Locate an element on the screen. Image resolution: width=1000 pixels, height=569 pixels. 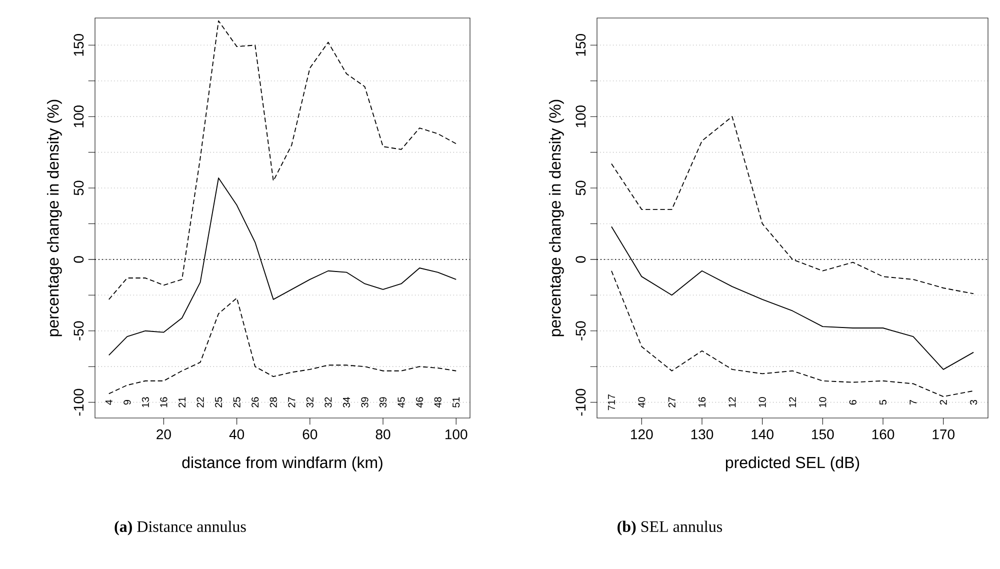
annotation: 717 is located at coordinates (611, 402).